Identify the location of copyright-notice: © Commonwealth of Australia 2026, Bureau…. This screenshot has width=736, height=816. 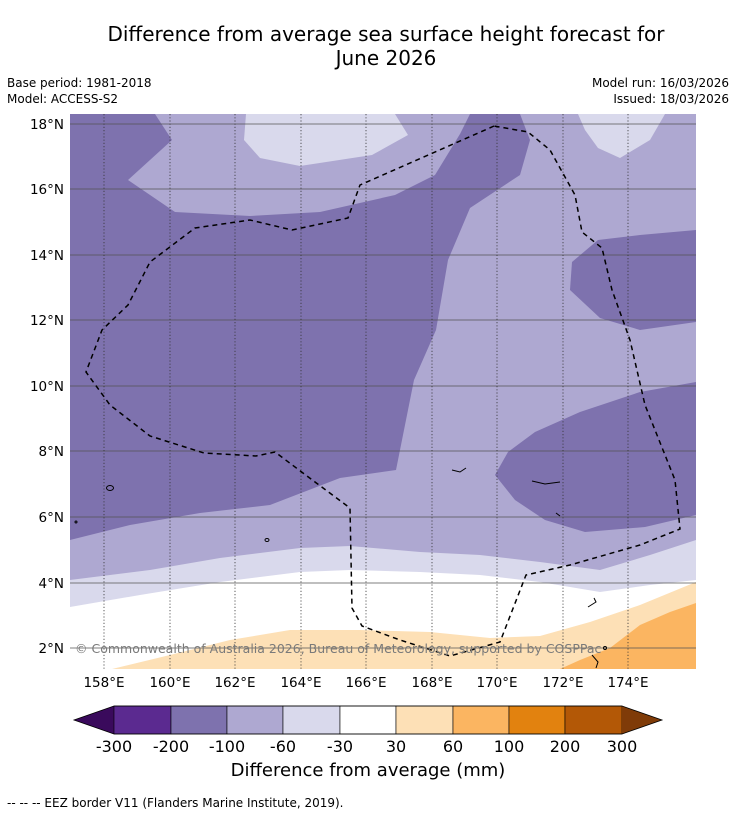
(338, 648).